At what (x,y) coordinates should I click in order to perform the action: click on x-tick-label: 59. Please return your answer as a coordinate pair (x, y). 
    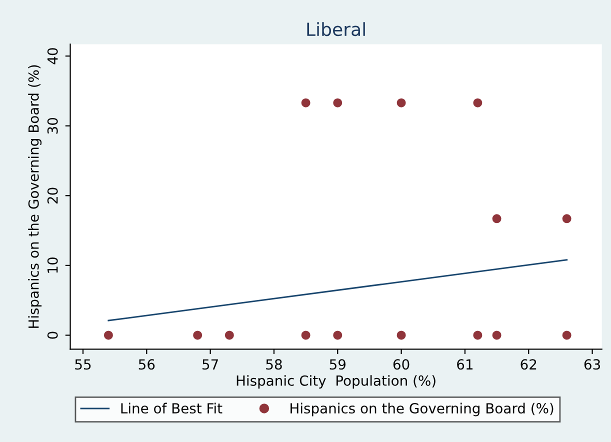
    Looking at the image, I should click on (338, 364).